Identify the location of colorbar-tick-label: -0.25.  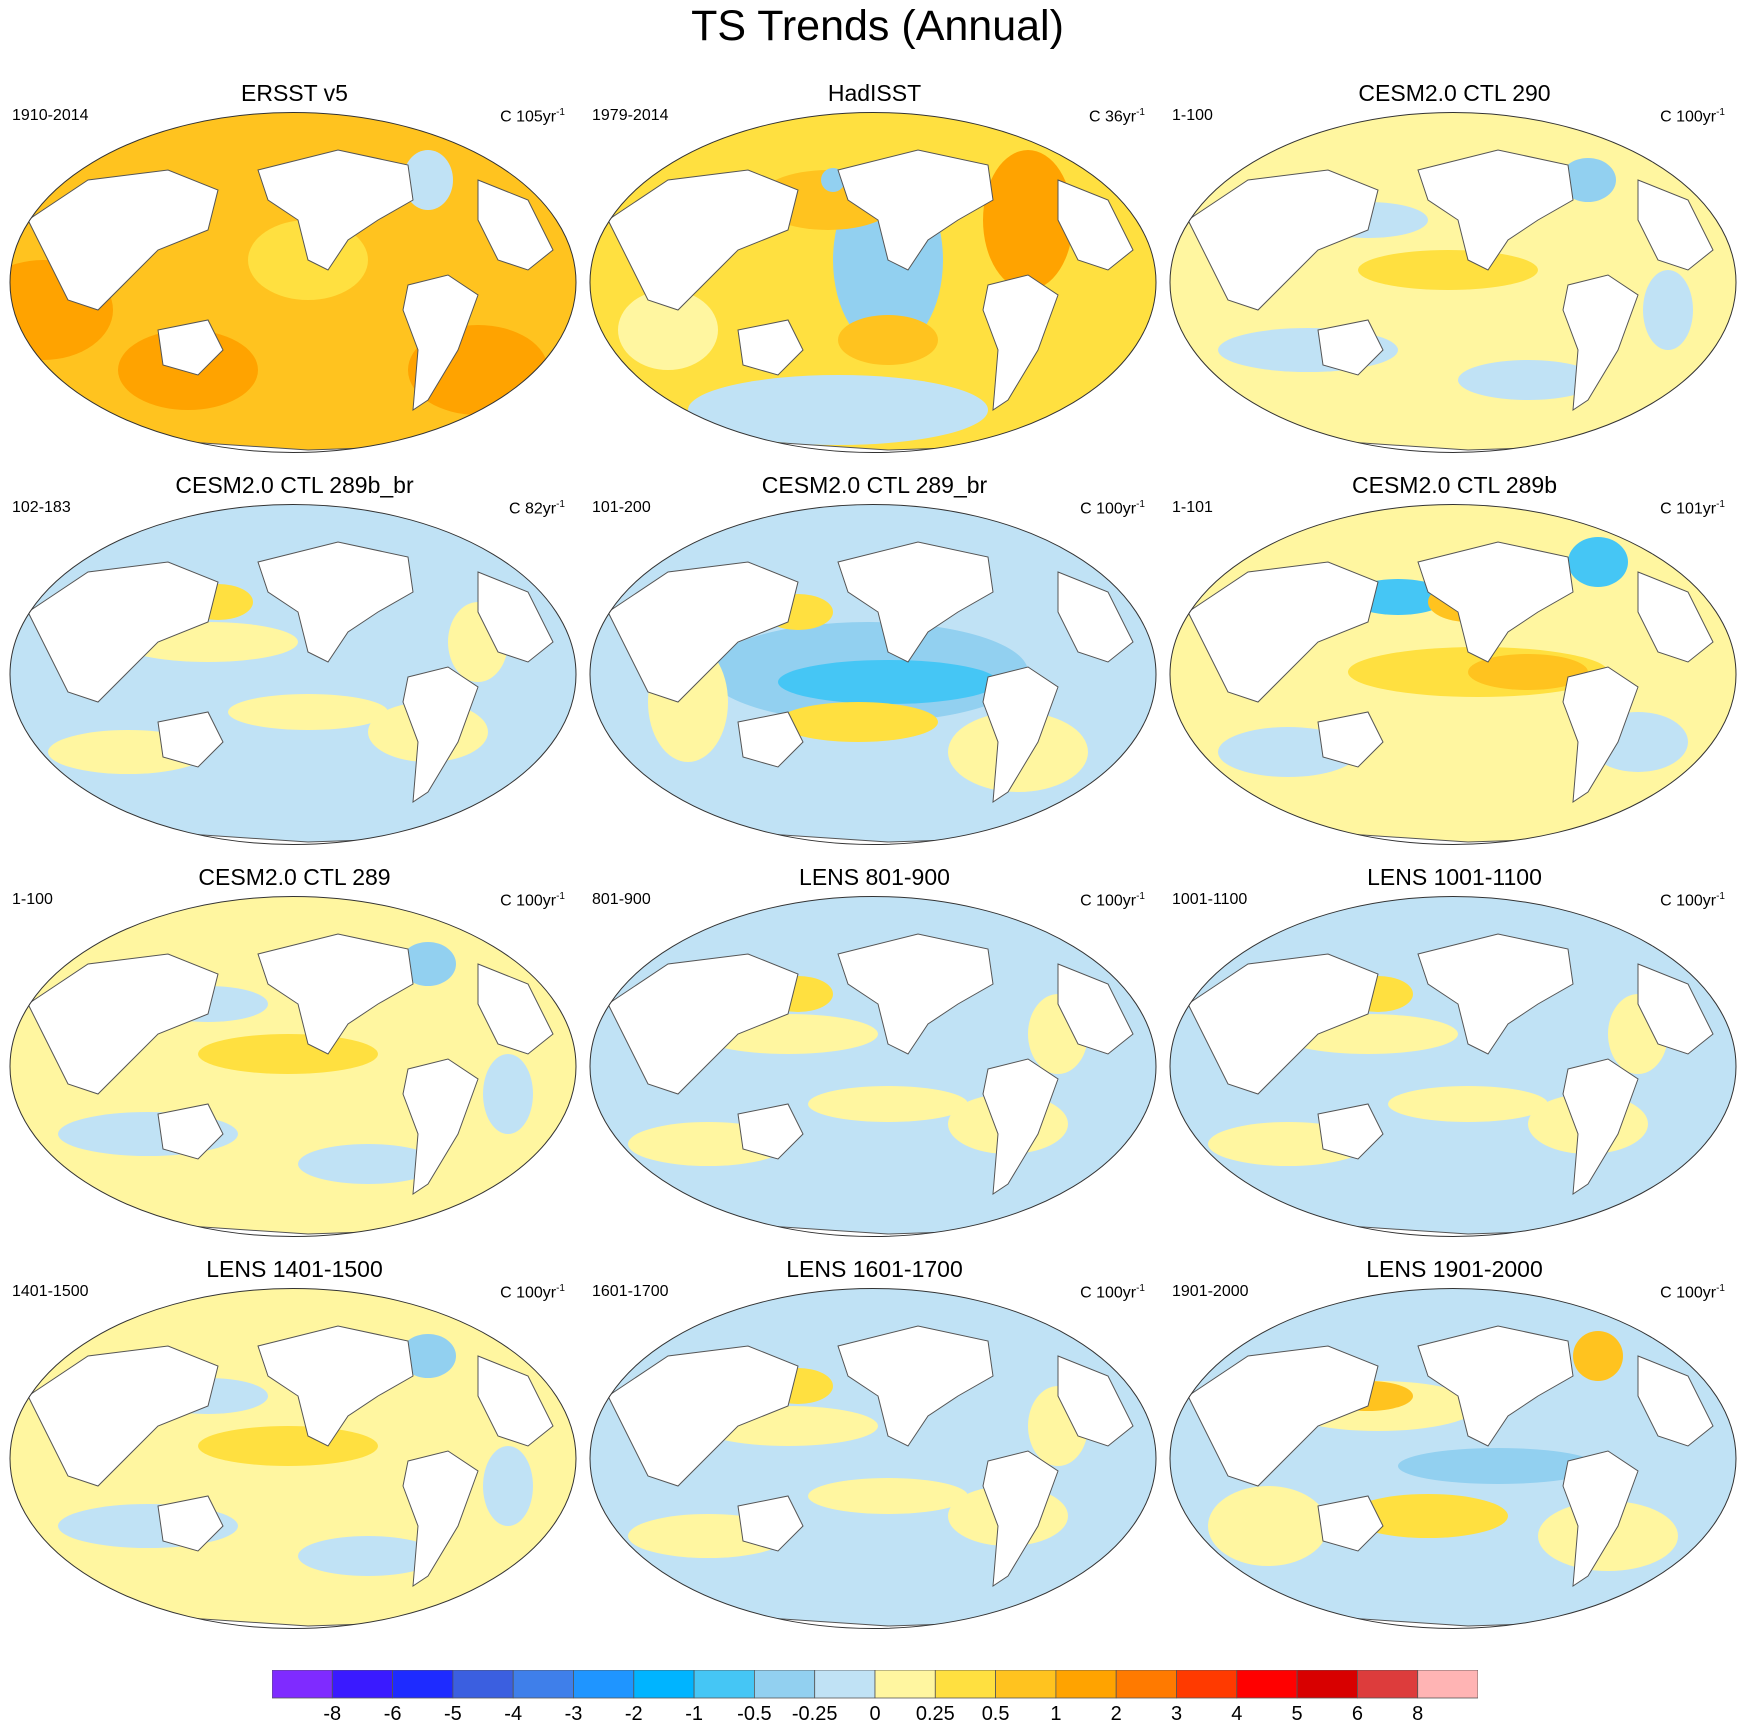
(814, 1714).